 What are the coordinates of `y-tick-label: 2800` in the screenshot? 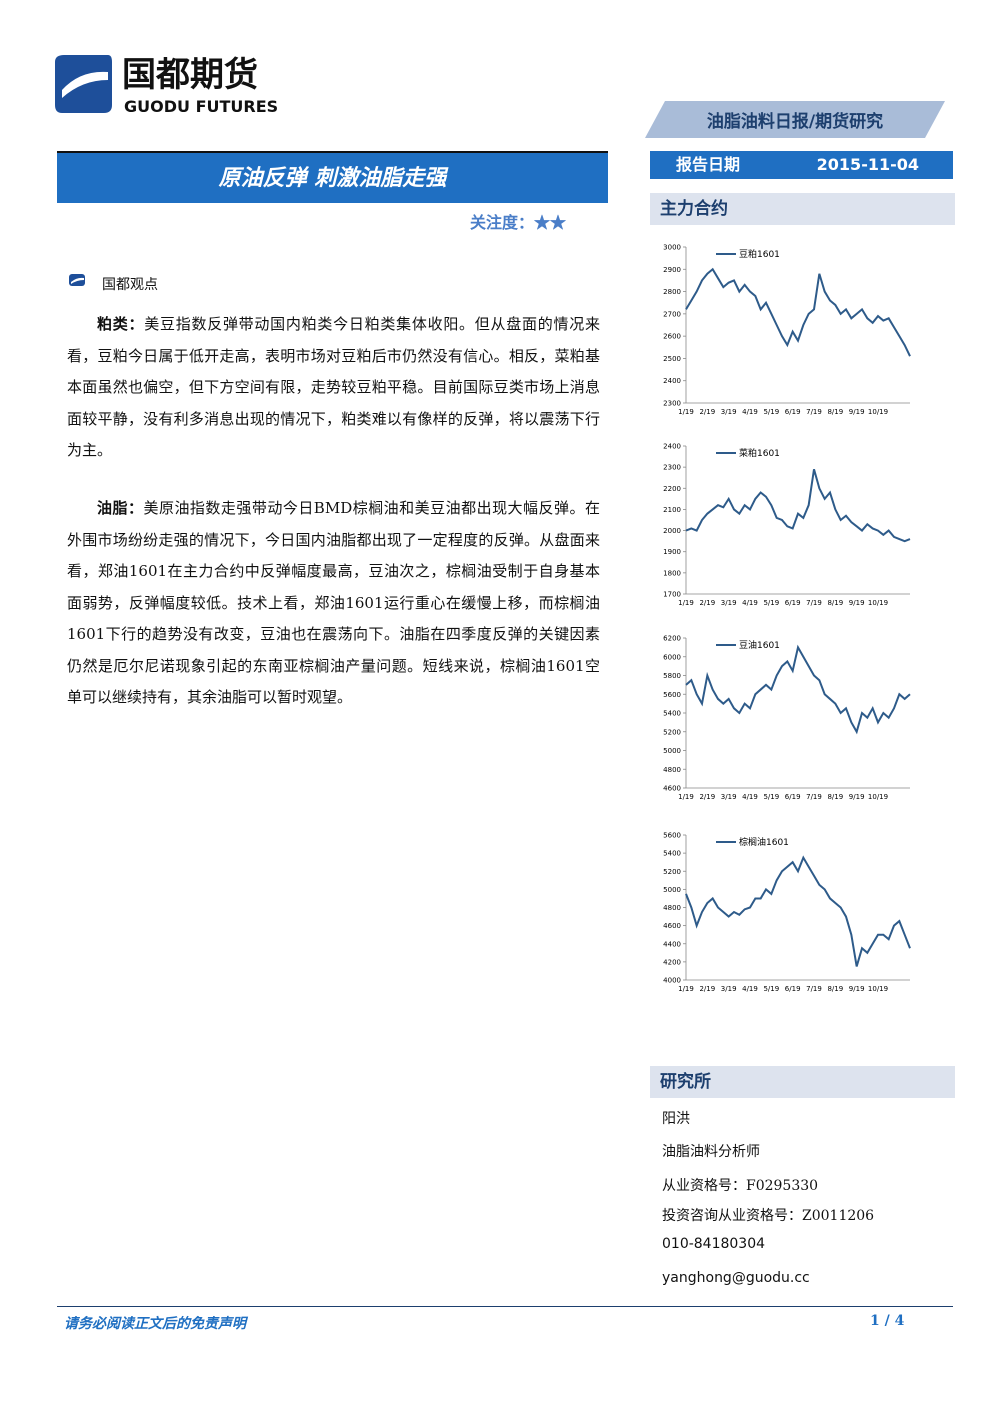 It's located at (672, 292).